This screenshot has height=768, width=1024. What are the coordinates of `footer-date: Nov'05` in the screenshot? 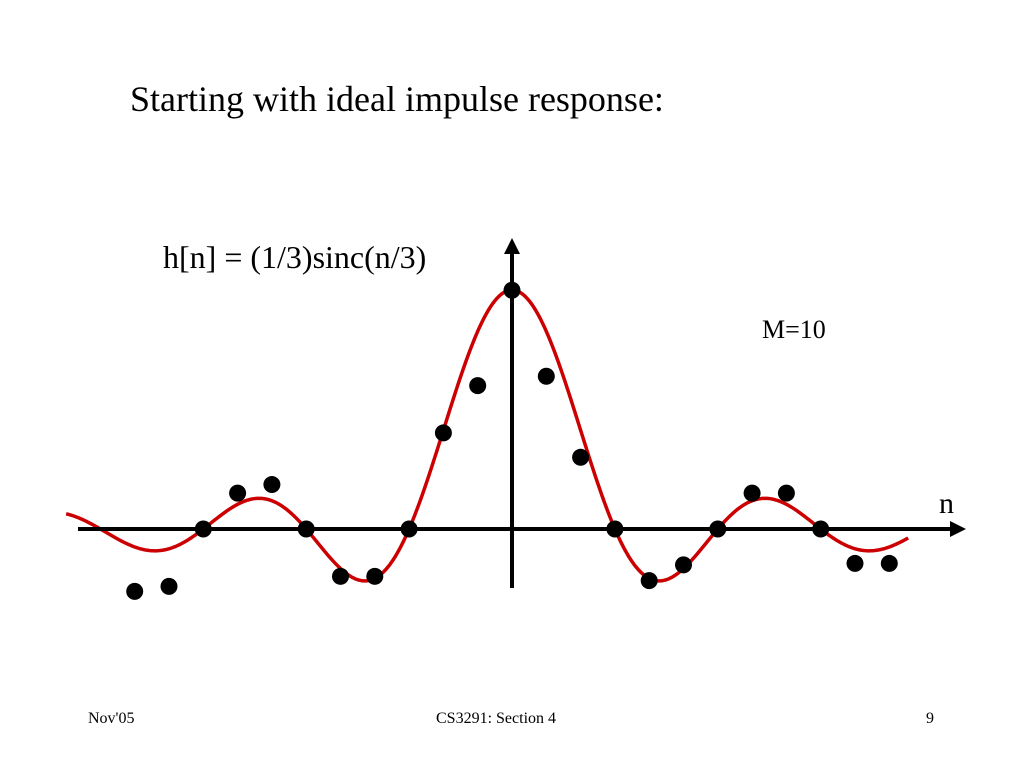 It's located at (111, 718).